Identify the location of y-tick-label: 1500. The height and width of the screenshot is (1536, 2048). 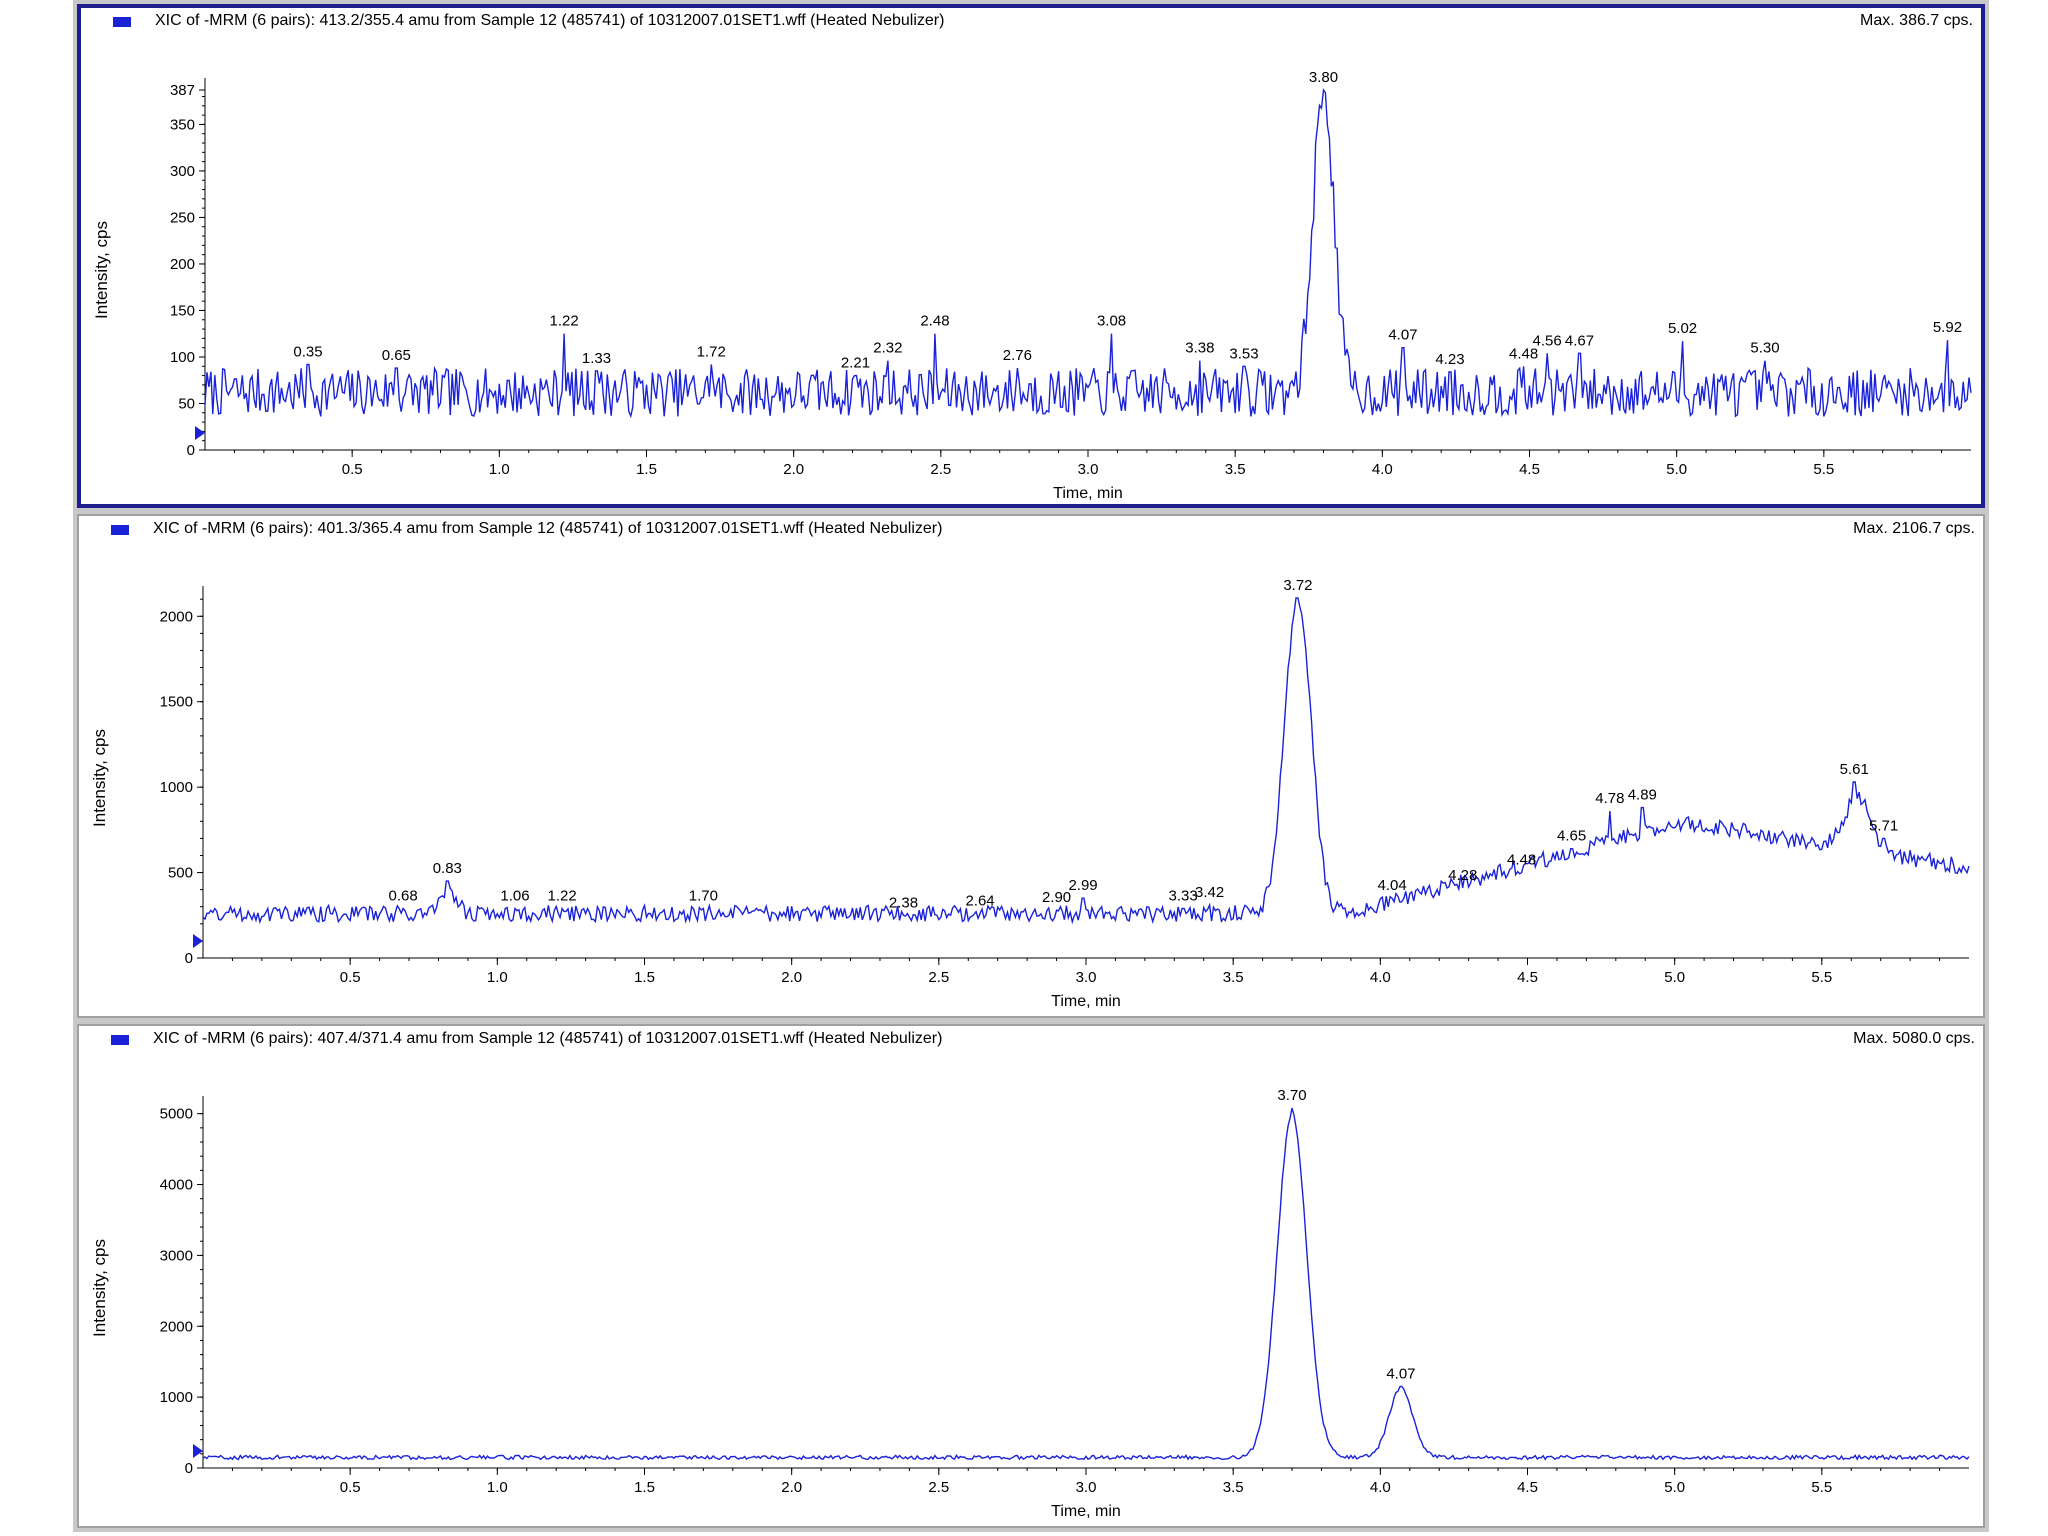
(176, 702).